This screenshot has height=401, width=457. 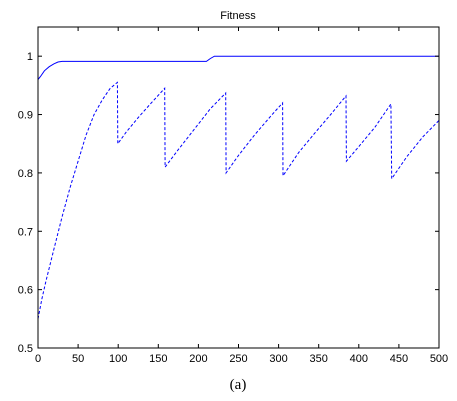 What do you see at coordinates (158, 359) in the screenshot?
I see `x-tick-label: 150` at bounding box center [158, 359].